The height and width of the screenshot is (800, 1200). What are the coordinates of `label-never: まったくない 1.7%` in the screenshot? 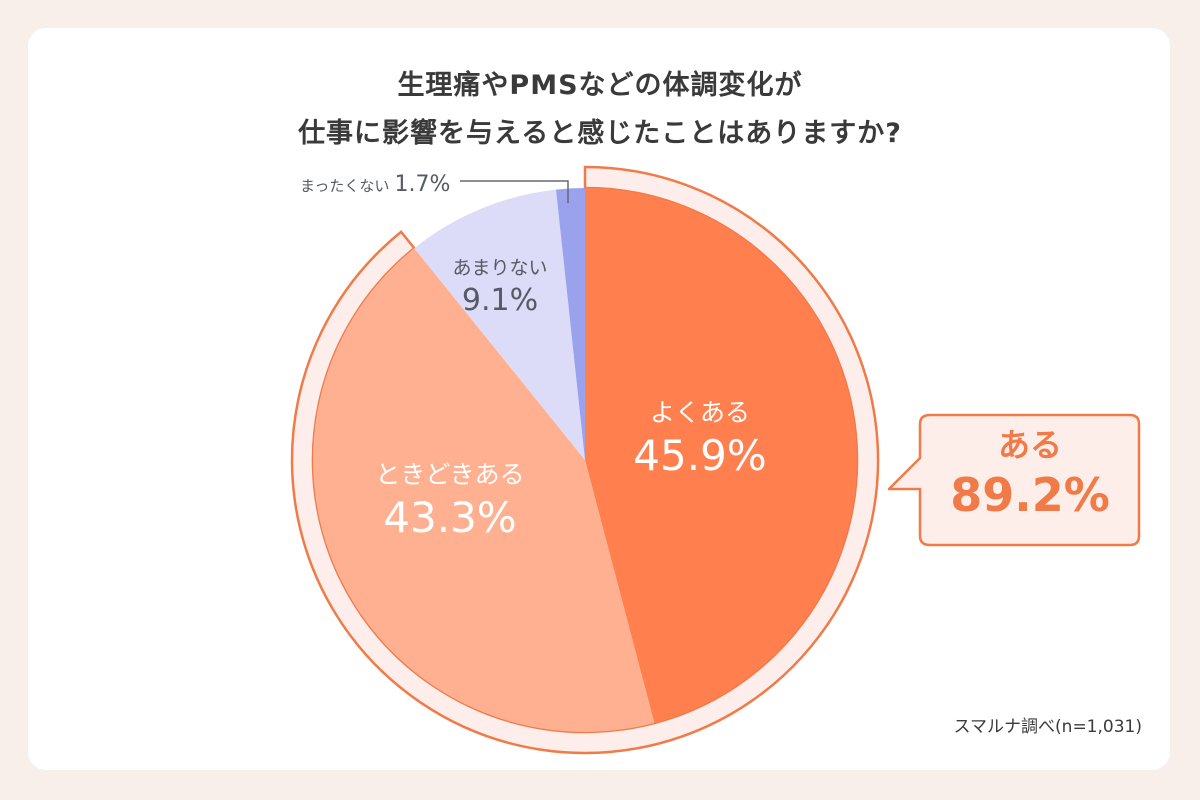 It's located at (375, 184).